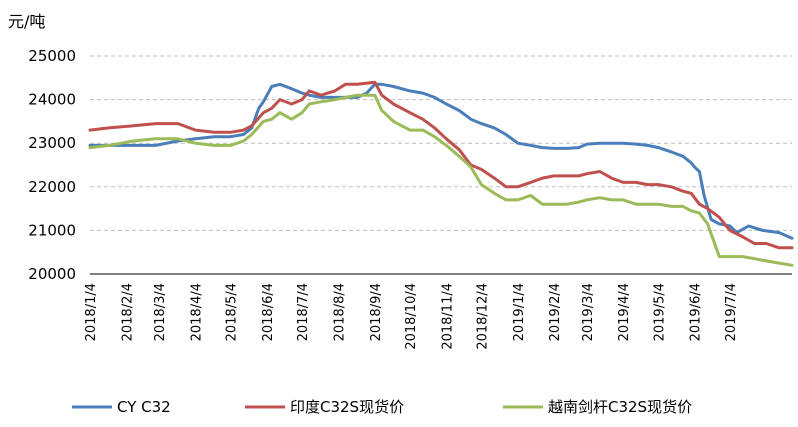 This screenshot has height=427, width=798. What do you see at coordinates (26, 21) in the screenshot?
I see `unit-label: 元/吨` at bounding box center [26, 21].